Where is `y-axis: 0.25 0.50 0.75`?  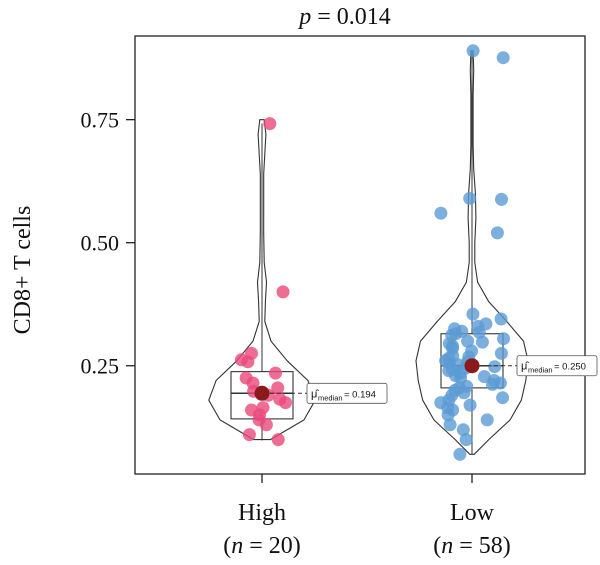
y-axis: 0.25 0.50 0.75 is located at coordinates (108, 243).